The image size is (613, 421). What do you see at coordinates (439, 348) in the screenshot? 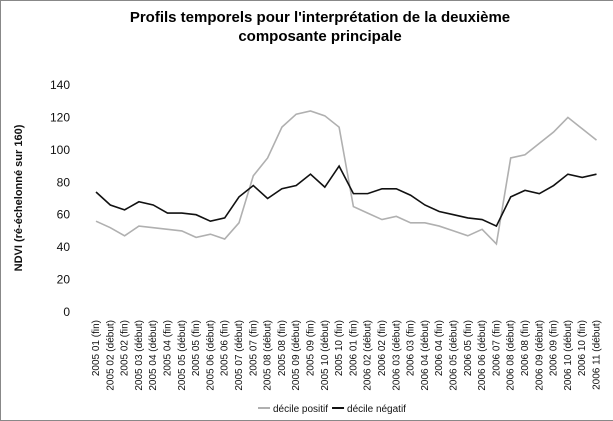
I see `x-tick-label: 2006 04 (fin)` at bounding box center [439, 348].